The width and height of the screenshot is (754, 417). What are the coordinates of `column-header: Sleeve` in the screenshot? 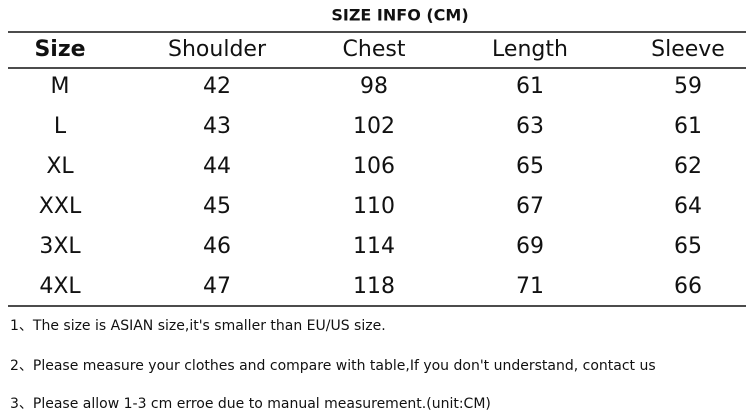 It's located at (688, 49).